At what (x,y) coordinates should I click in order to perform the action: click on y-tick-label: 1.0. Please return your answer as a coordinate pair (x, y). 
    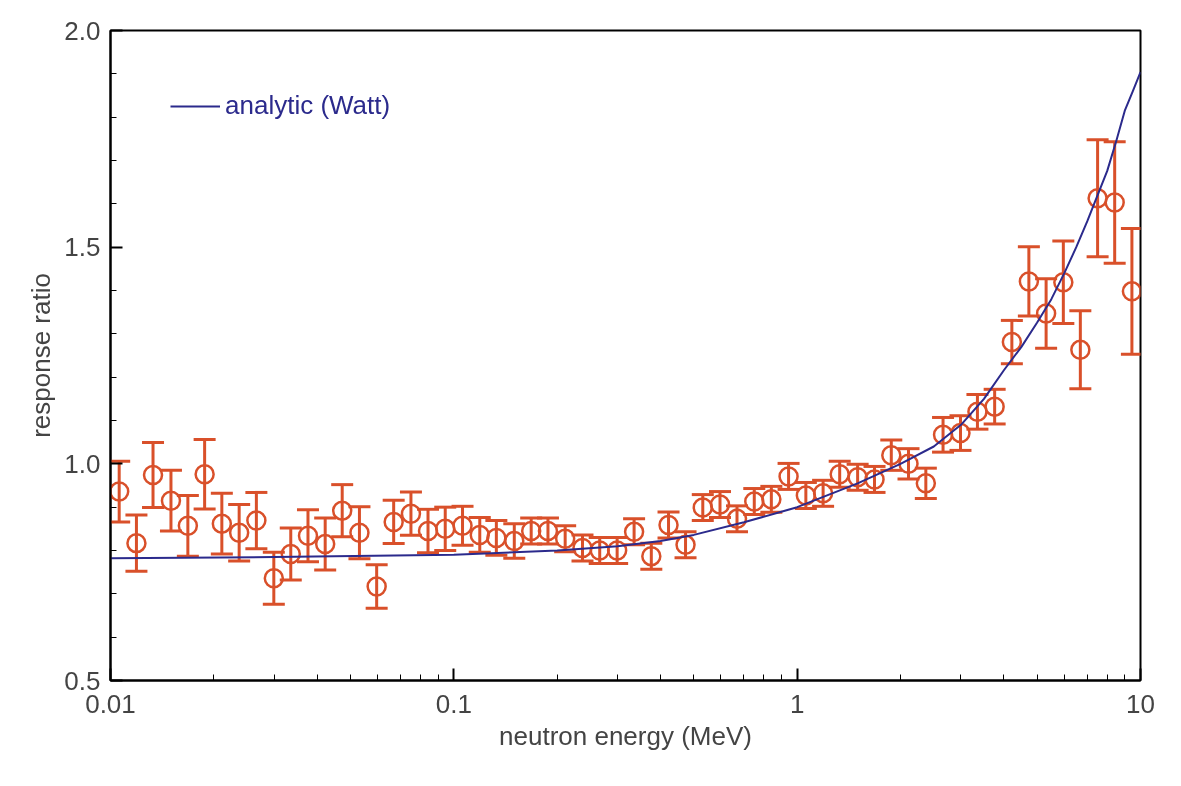
    Looking at the image, I should click on (82, 463).